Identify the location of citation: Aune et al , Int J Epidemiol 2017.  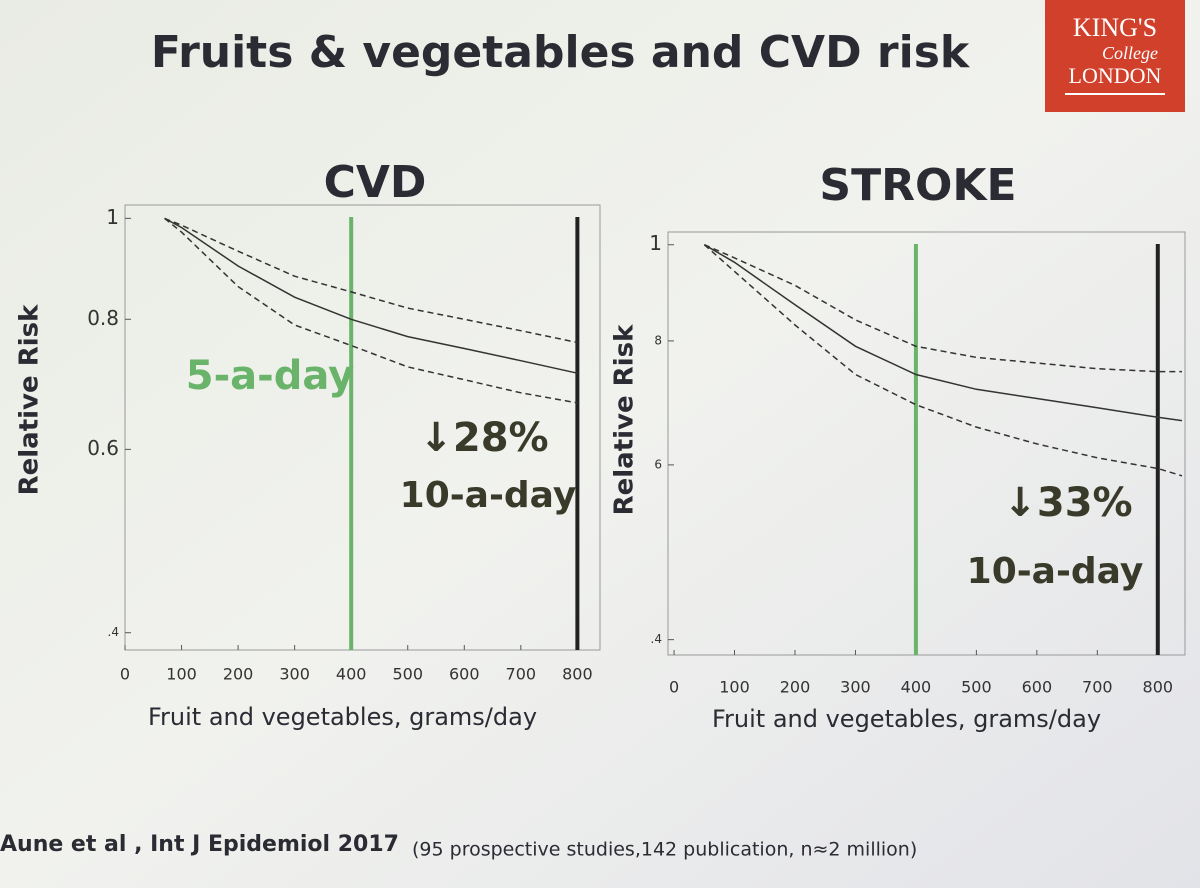
(199, 844).